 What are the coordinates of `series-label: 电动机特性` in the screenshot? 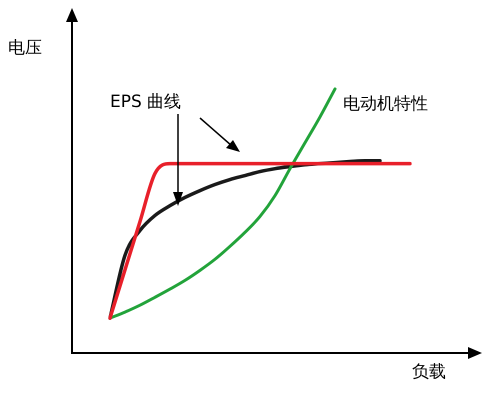 It's located at (385, 104).